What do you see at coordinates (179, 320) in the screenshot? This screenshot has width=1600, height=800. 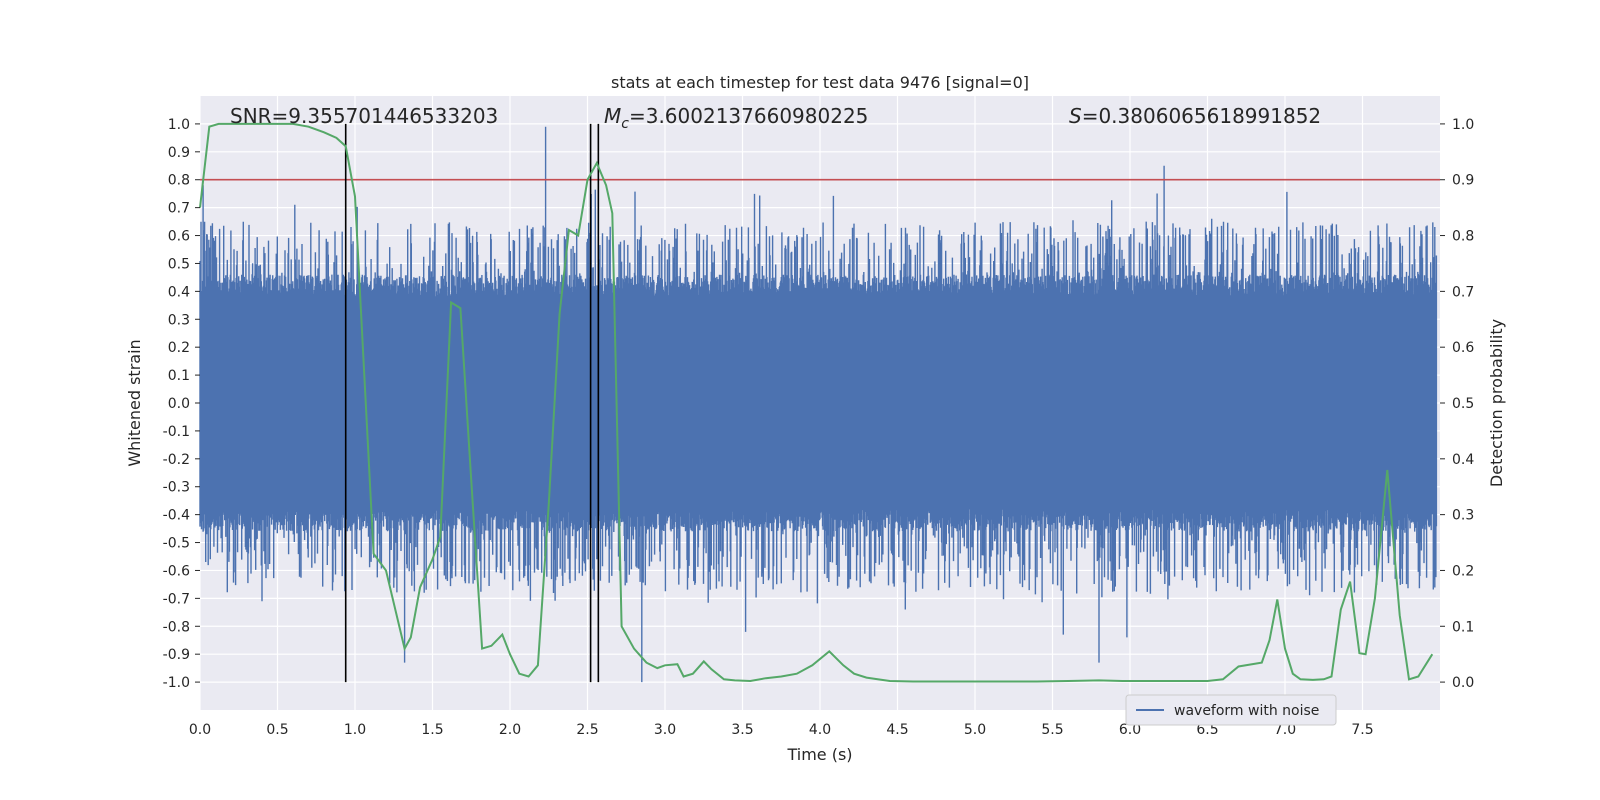 I see `y-tick-label: 0.3` at bounding box center [179, 320].